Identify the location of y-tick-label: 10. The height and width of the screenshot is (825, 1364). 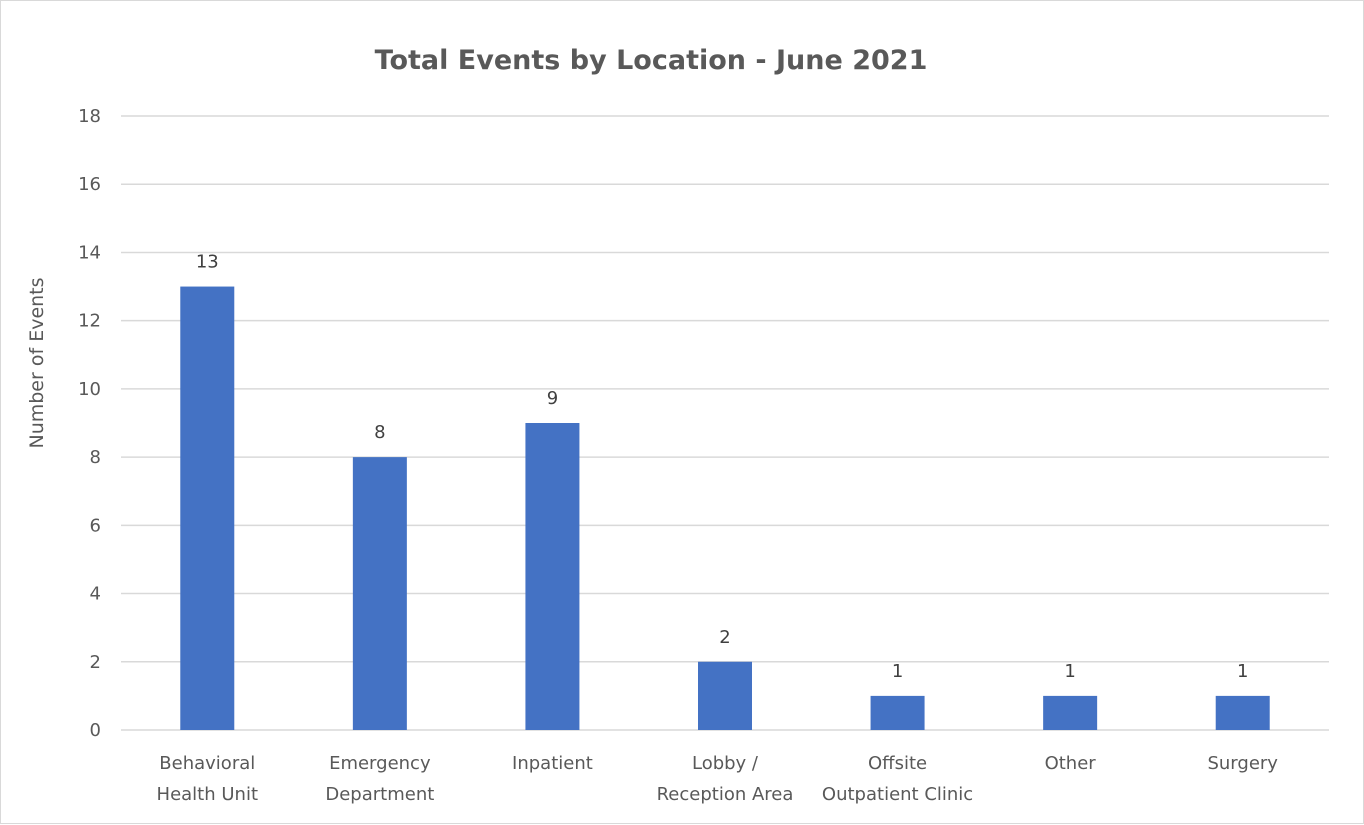
(89, 389).